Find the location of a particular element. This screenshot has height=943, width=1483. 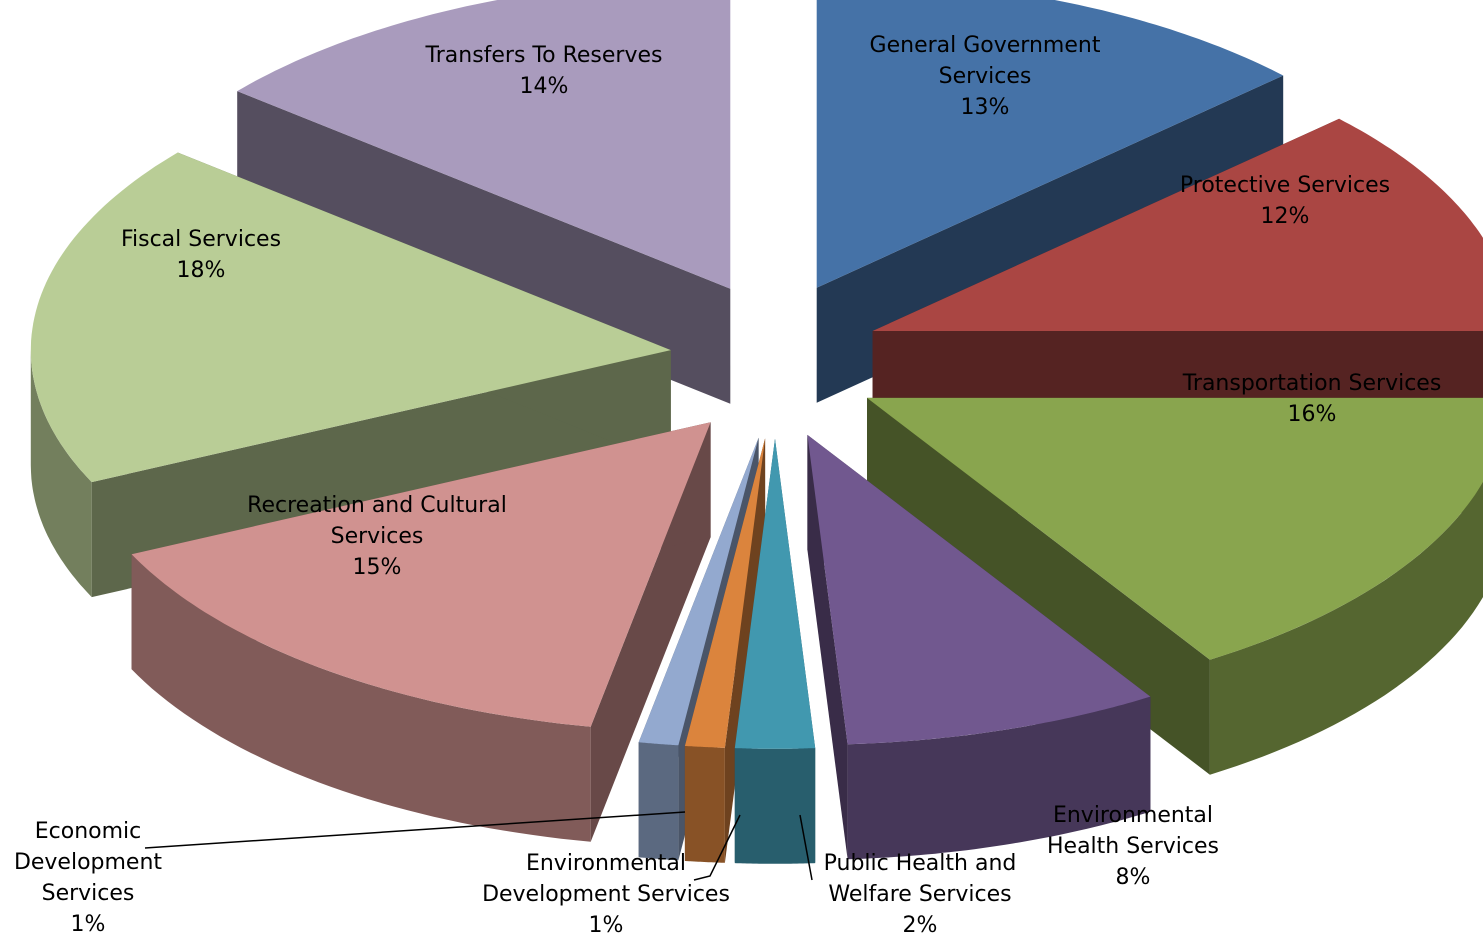

value-label: 14% is located at coordinates (544, 86).